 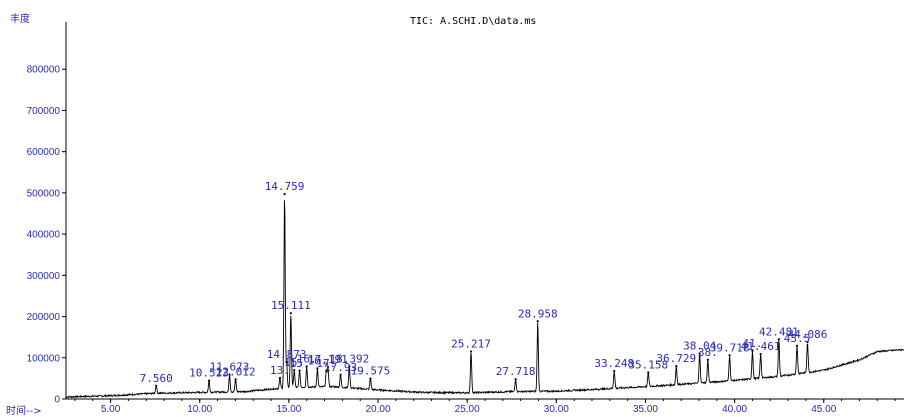 What do you see at coordinates (326, 363) in the screenshot?
I see `peak-label: 17.` at bounding box center [326, 363].